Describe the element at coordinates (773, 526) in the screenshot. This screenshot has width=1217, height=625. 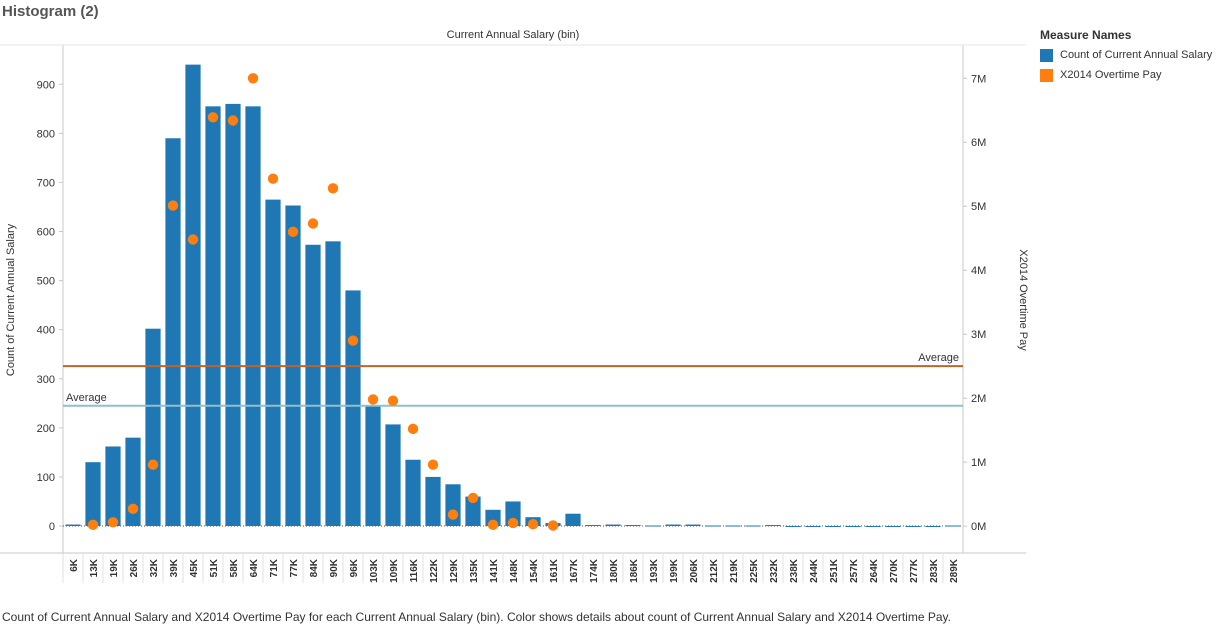
I see `bar-232K` at that location.